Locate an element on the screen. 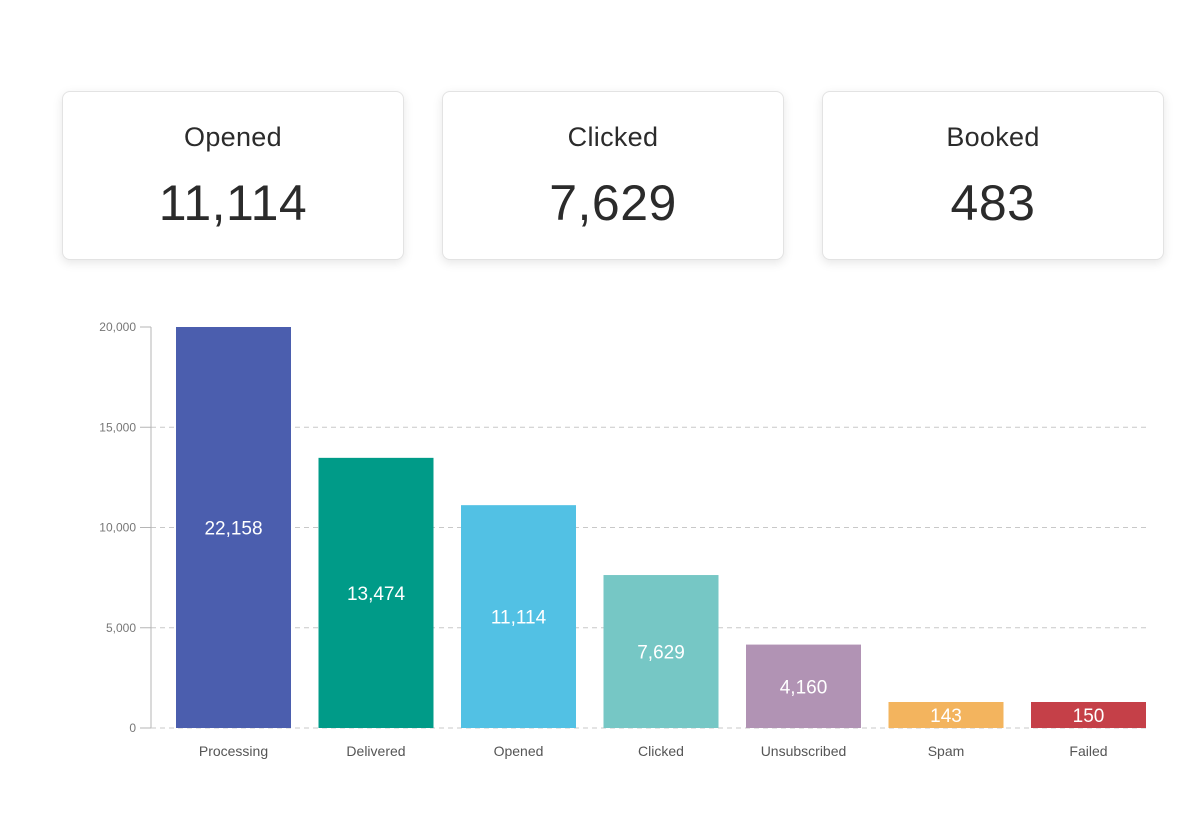 This screenshot has width=1200, height=822. bar-value-label: 13,474 is located at coordinates (376, 594).